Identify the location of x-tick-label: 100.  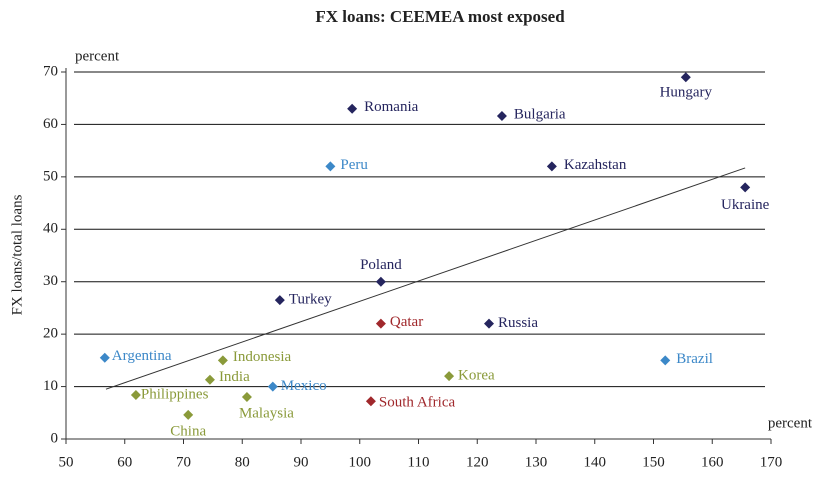
(360, 462).